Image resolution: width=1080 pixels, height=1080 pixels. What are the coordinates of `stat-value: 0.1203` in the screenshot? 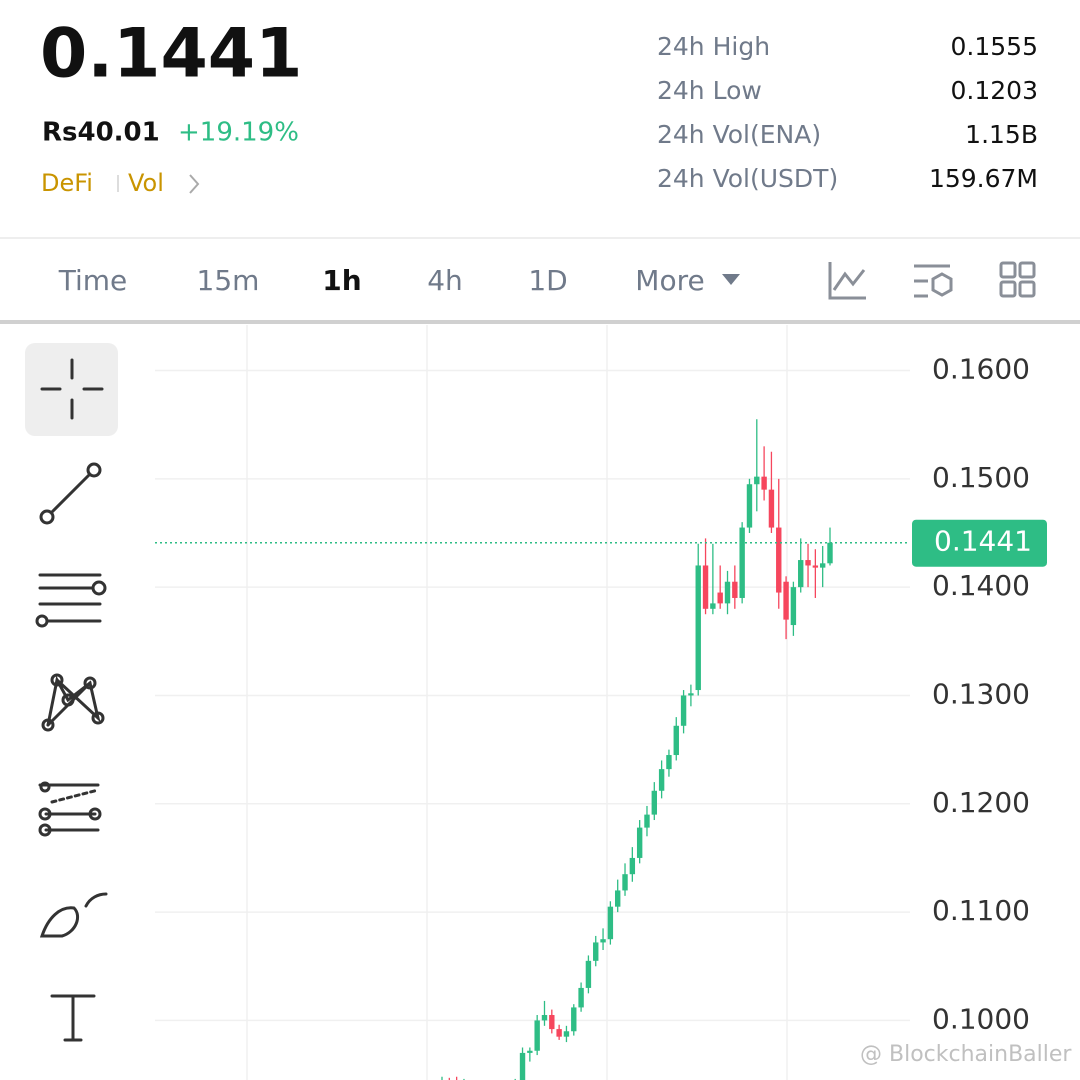 It's located at (994, 90).